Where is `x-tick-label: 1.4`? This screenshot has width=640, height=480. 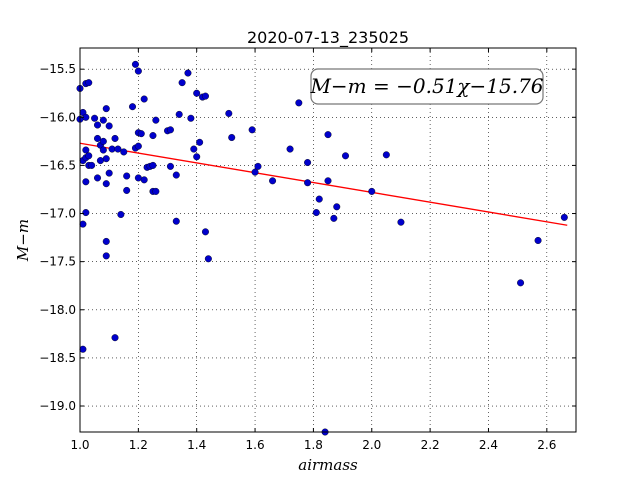
x-tick-label: 1.4 is located at coordinates (196, 445).